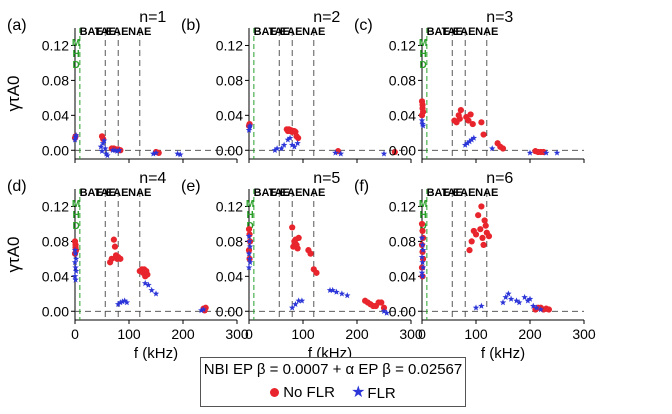  Describe the element at coordinates (499, 17) in the screenshot. I see `panel-title: n=3` at that location.